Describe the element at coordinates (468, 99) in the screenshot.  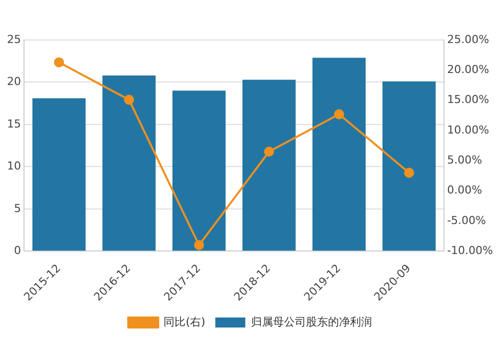
I see `y2-tick-label: 15.00%` at that location.